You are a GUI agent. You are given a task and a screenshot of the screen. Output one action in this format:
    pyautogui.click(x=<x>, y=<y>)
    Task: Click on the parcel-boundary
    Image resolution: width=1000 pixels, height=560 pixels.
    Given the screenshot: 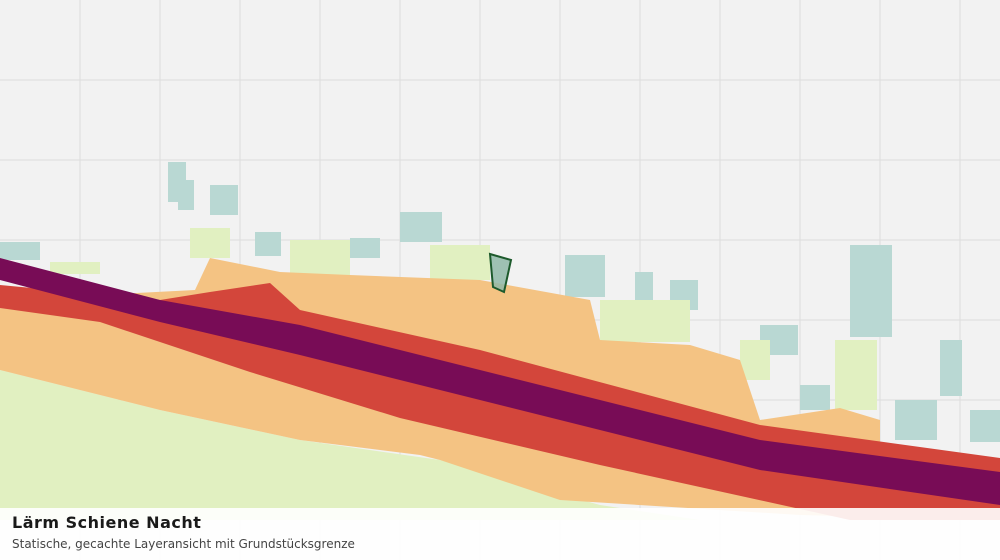 What is the action you would take?
    pyautogui.click(x=500, y=273)
    